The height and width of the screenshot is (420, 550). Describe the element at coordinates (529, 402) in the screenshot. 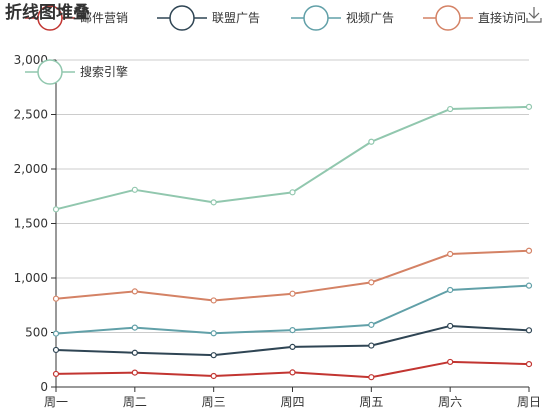

I see `x-tick-label: 周日` at that location.